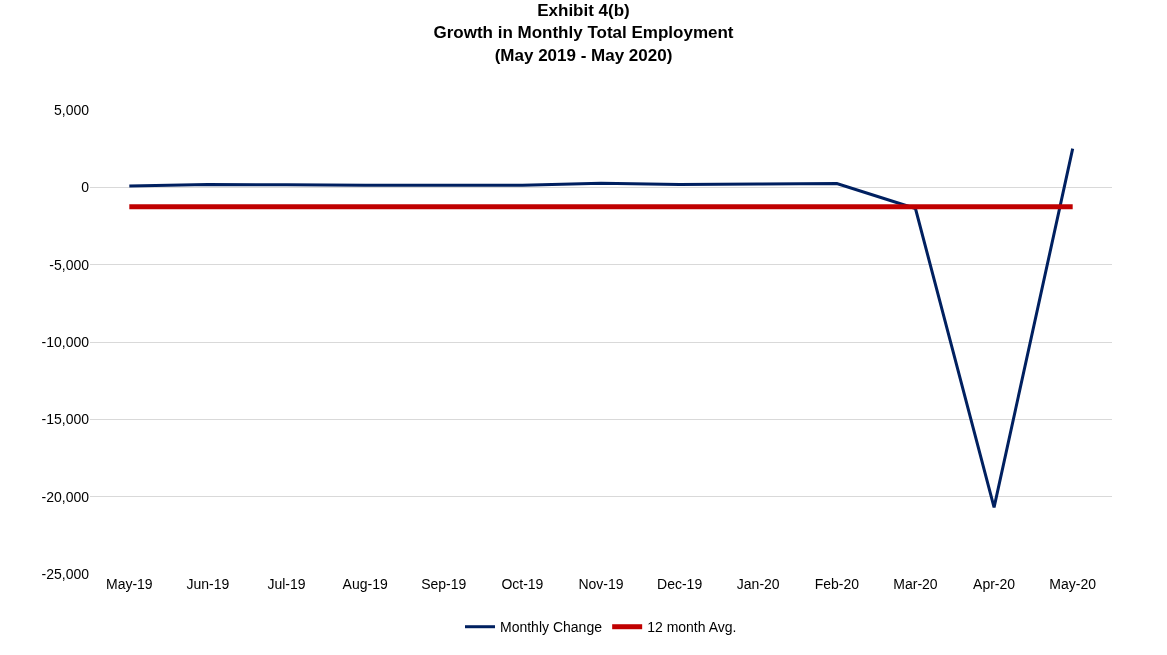  Describe the element at coordinates (365, 584) in the screenshot. I see `x-tick-label: Aug-19` at that location.